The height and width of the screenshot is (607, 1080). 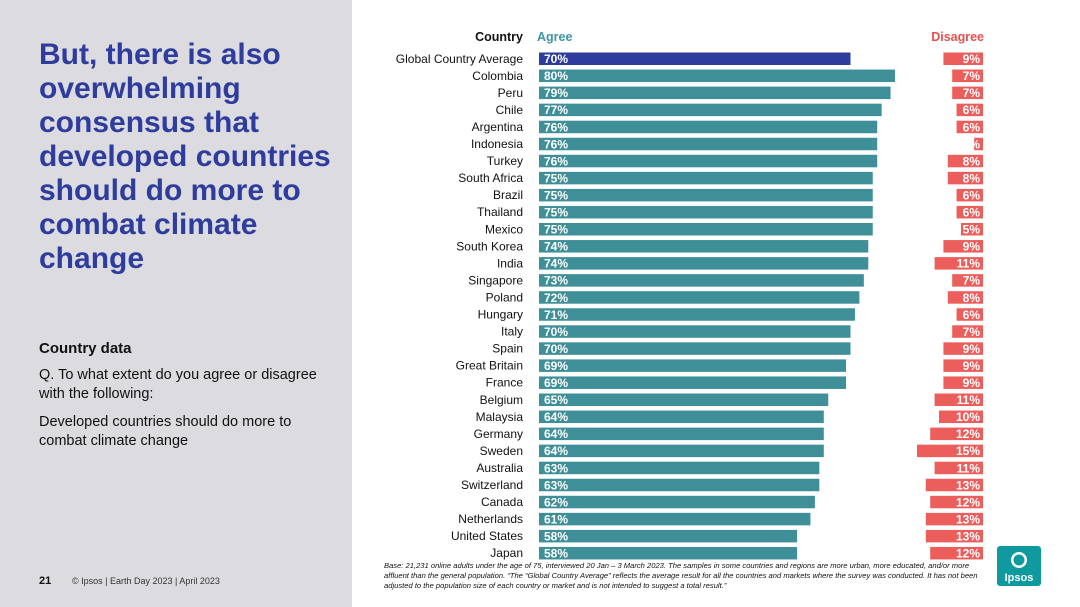 What do you see at coordinates (556, 349) in the screenshot?
I see `agree-value-spain: 70%` at bounding box center [556, 349].